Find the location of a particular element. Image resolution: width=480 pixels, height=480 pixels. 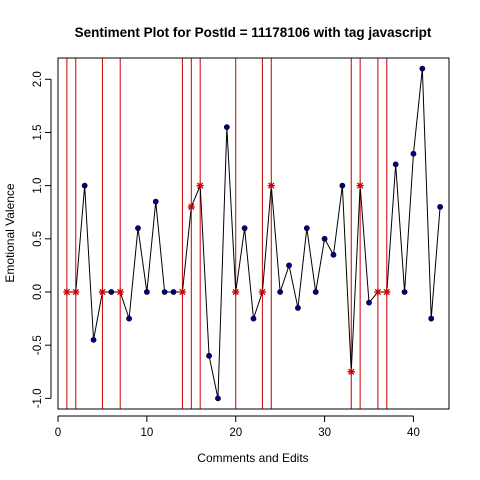

x-axis: 0 10 20 30 40 is located at coordinates (237, 427).